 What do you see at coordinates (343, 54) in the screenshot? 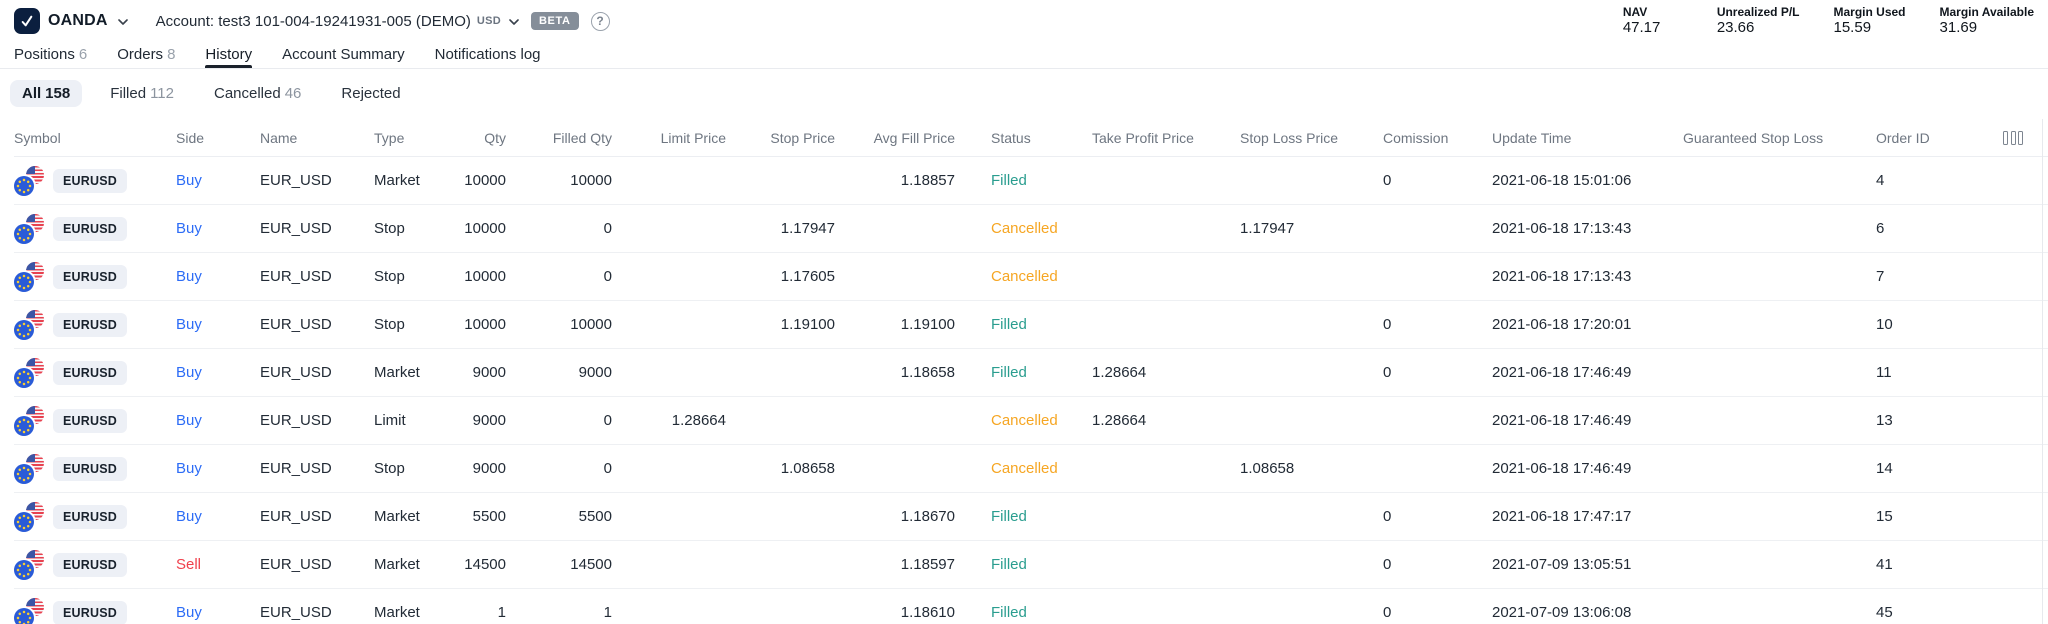
I see `tab-account-summary: Account Summary` at bounding box center [343, 54].